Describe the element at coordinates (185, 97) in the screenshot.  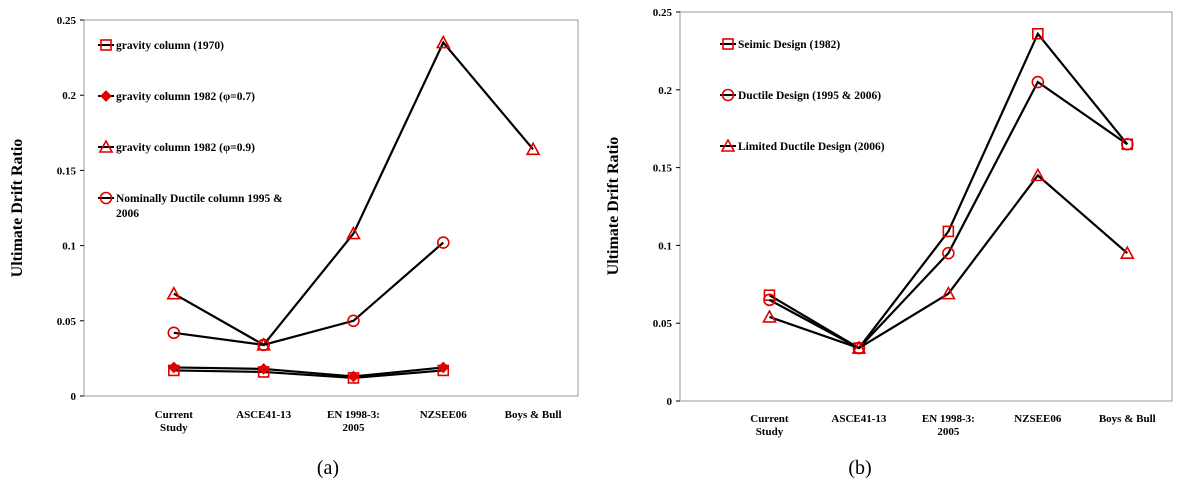
I see `legend-label: gravity column 1982 (φ=0.7)` at that location.